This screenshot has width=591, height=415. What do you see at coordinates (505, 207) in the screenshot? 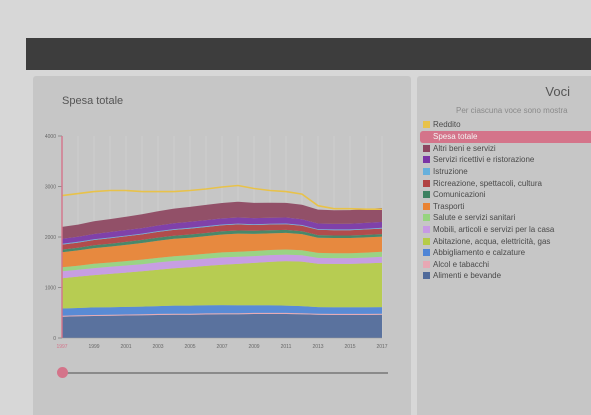
I see `legend-item: Trasporti` at bounding box center [505, 207].